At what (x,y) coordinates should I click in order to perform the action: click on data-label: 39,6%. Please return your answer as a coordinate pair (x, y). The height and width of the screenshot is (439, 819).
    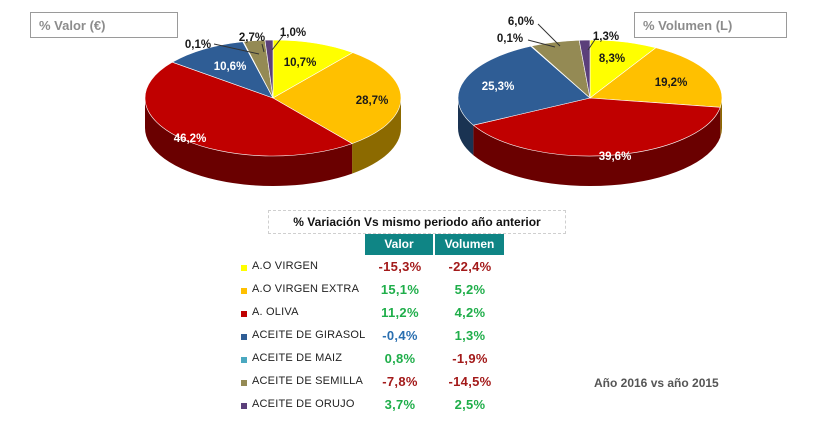
    Looking at the image, I should click on (615, 157).